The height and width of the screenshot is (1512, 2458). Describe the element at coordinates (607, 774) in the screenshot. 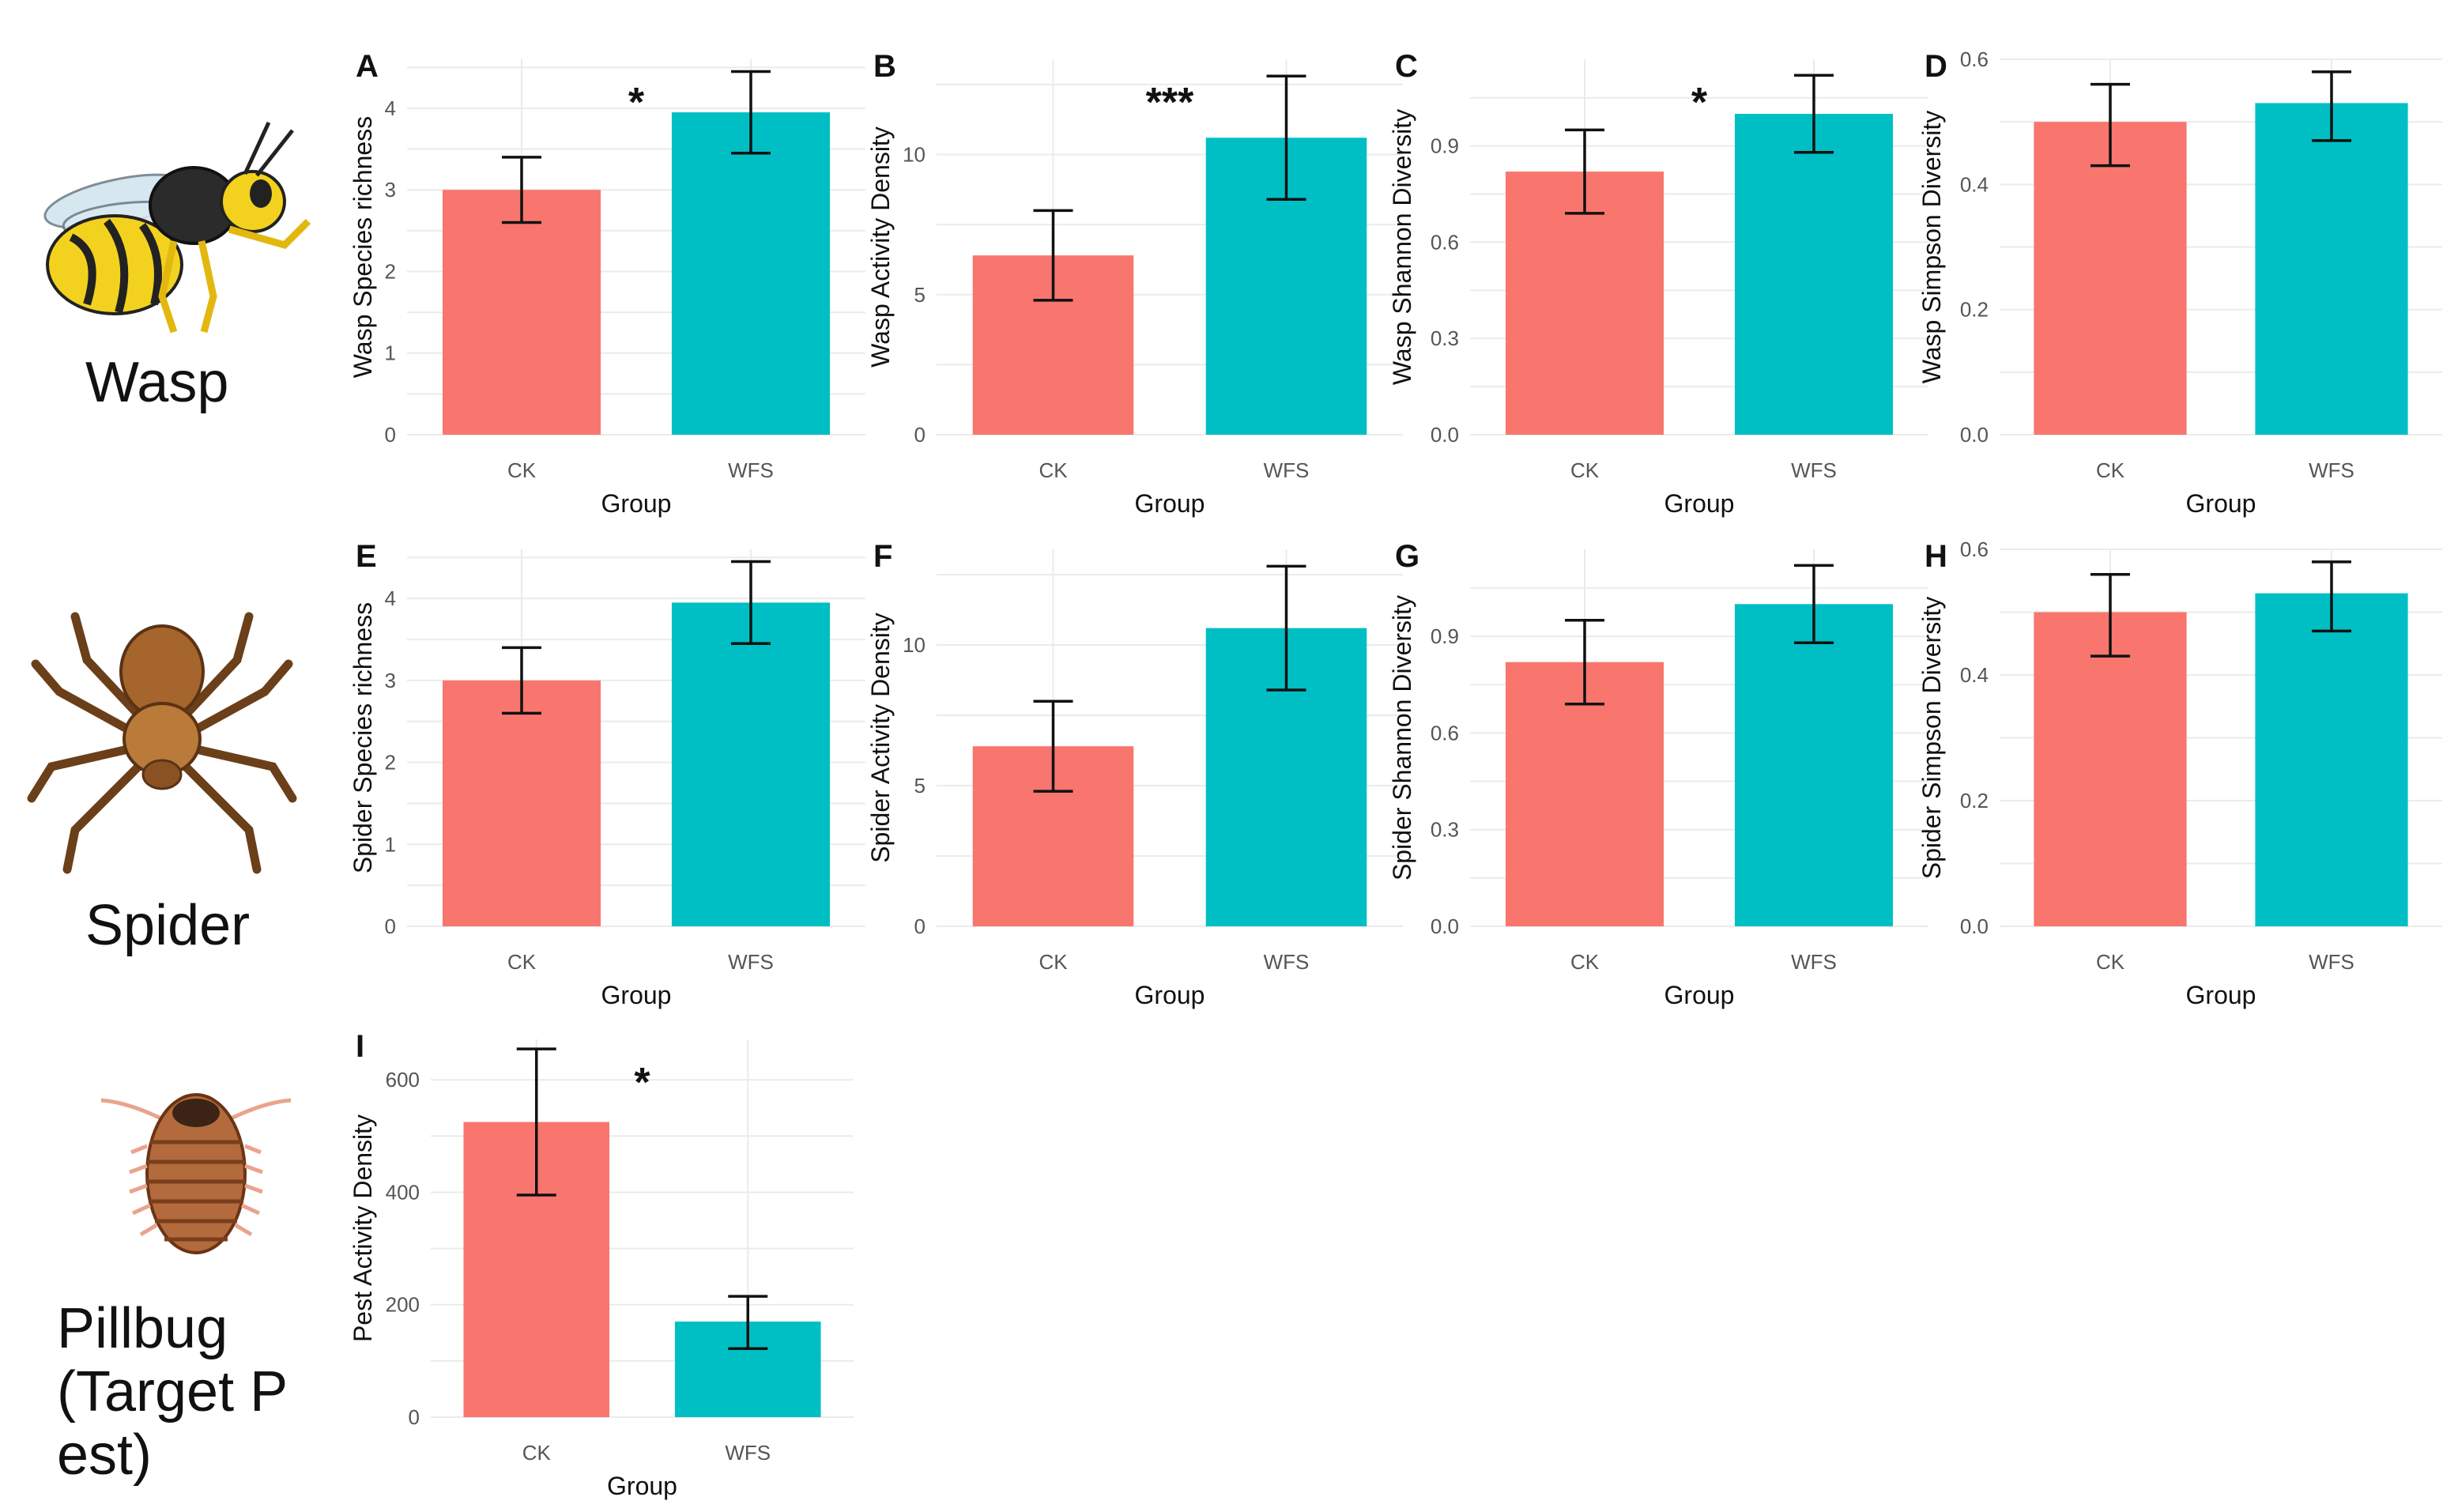

I see `panel-e: 0 1 2 3 4 CK WFS Group Spider Species richness E` at that location.